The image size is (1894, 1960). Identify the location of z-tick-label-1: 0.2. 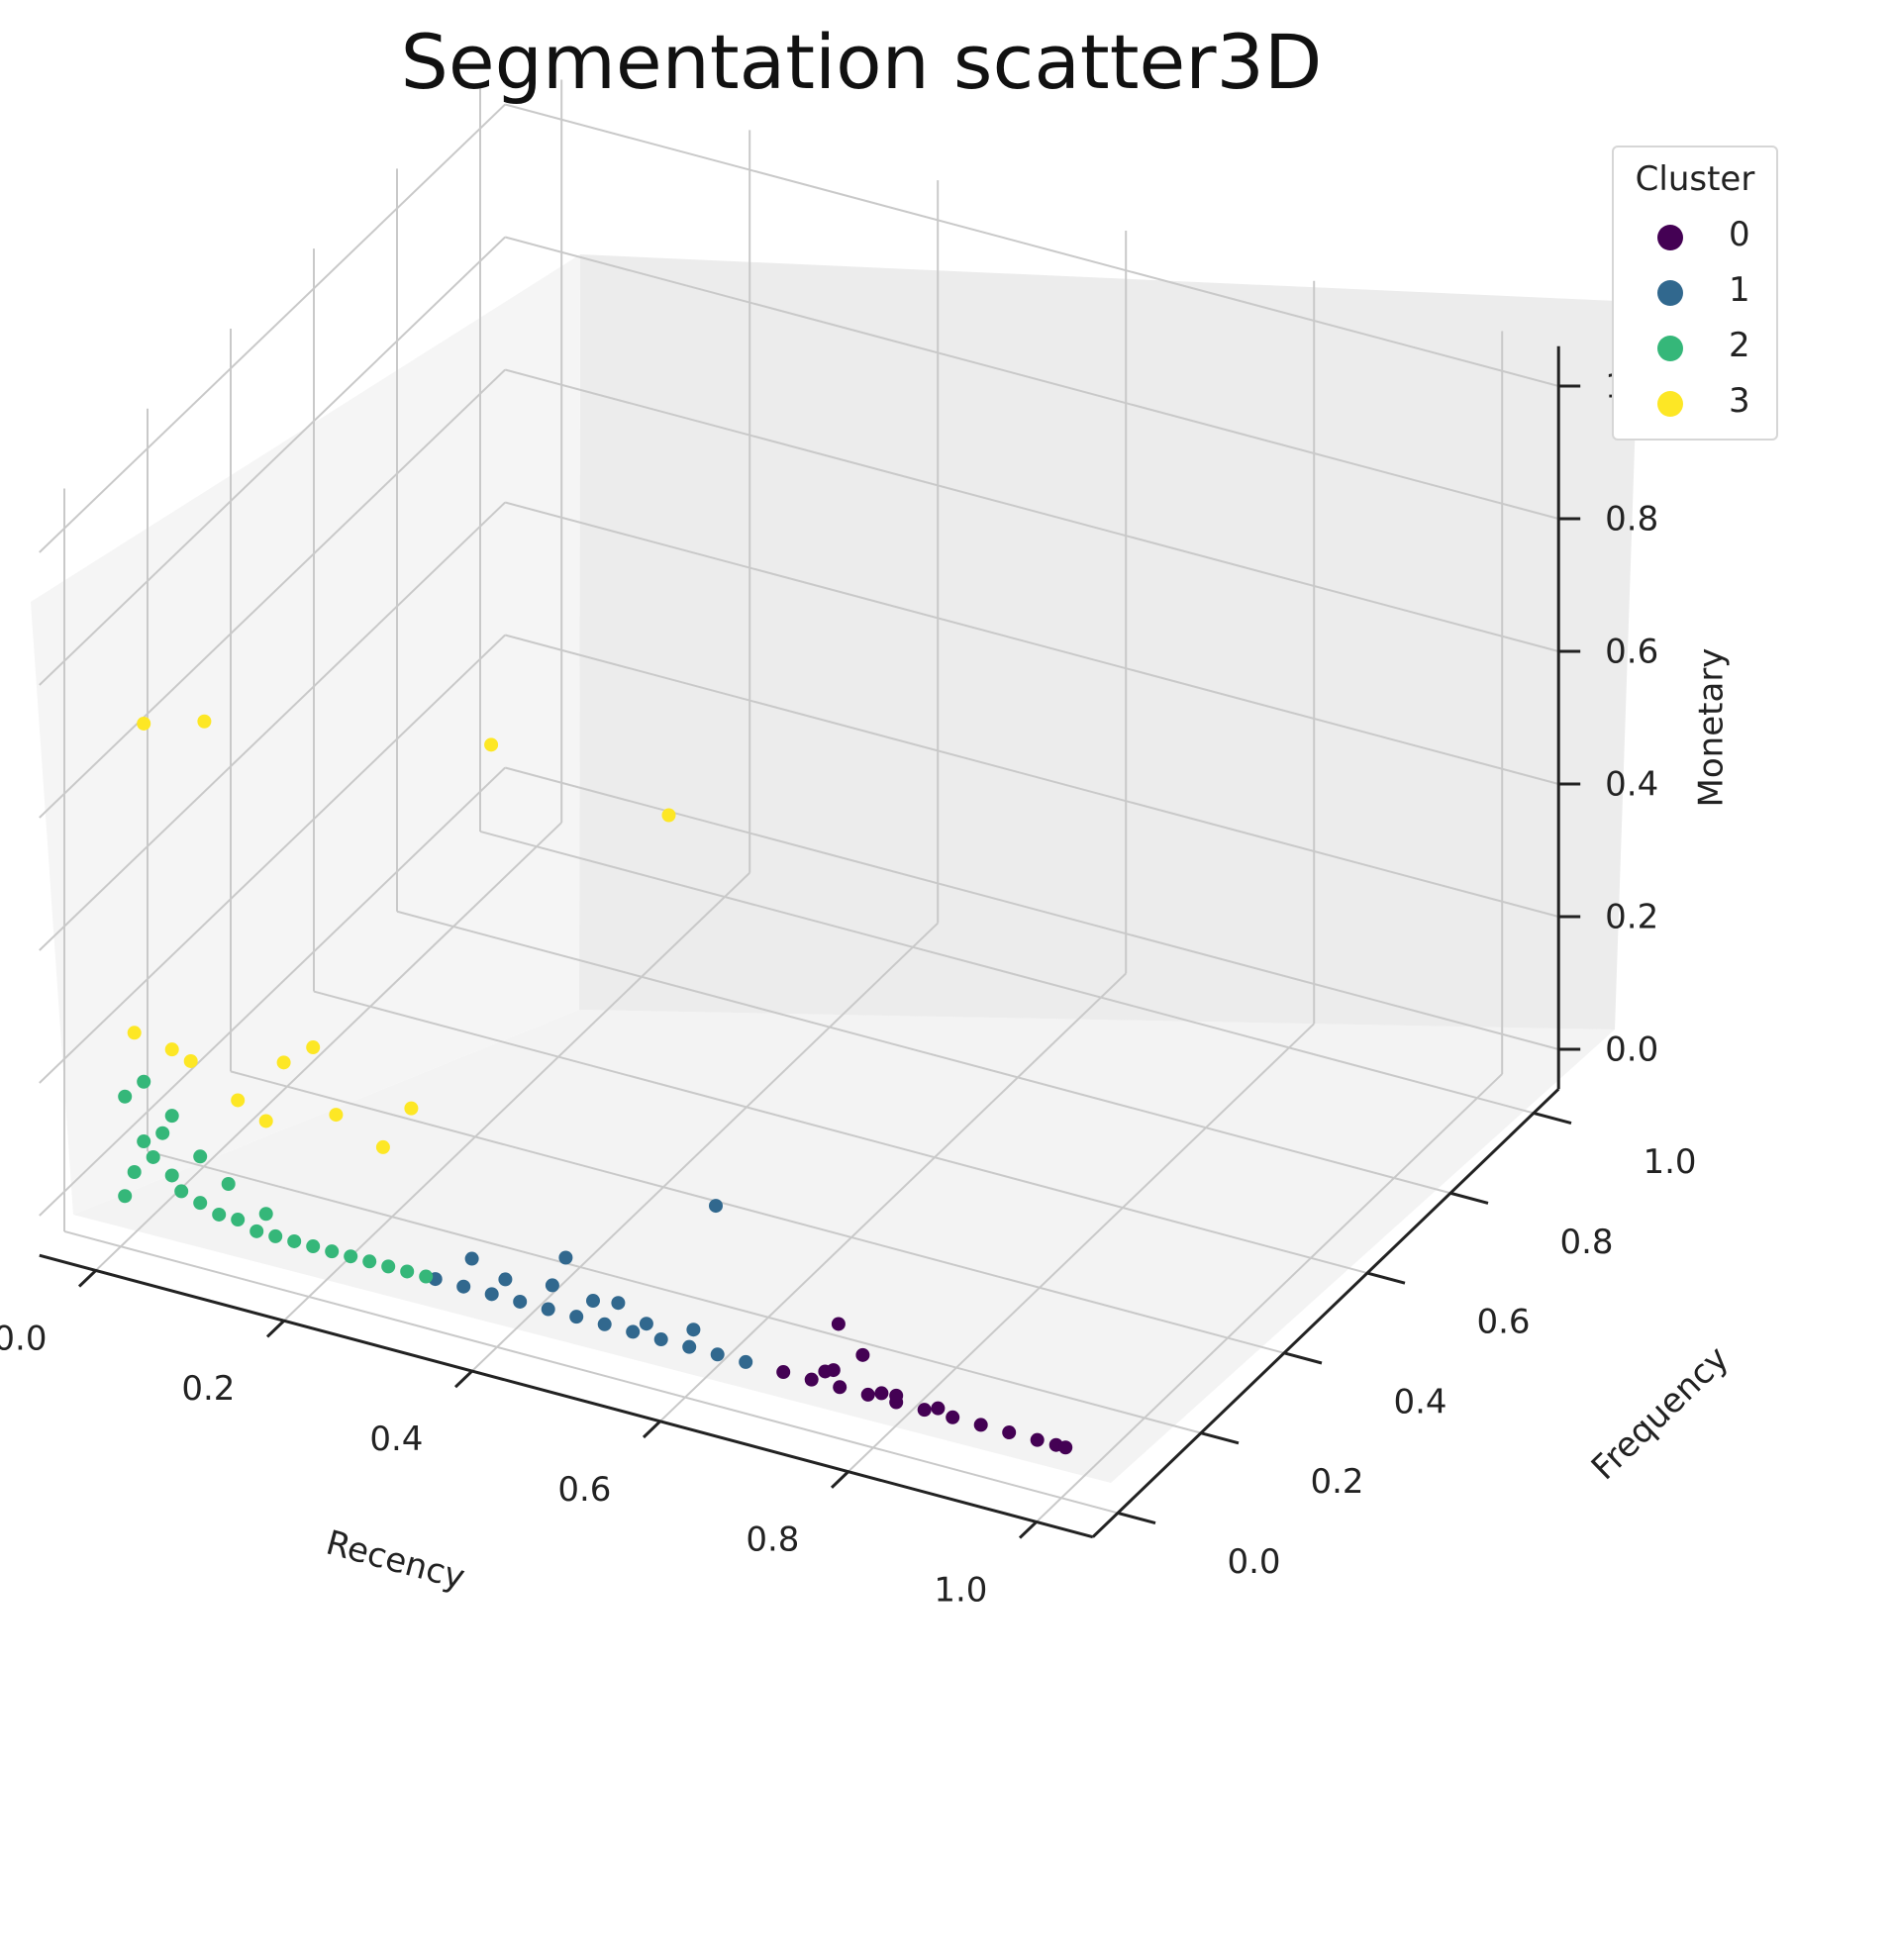
(1631, 917).